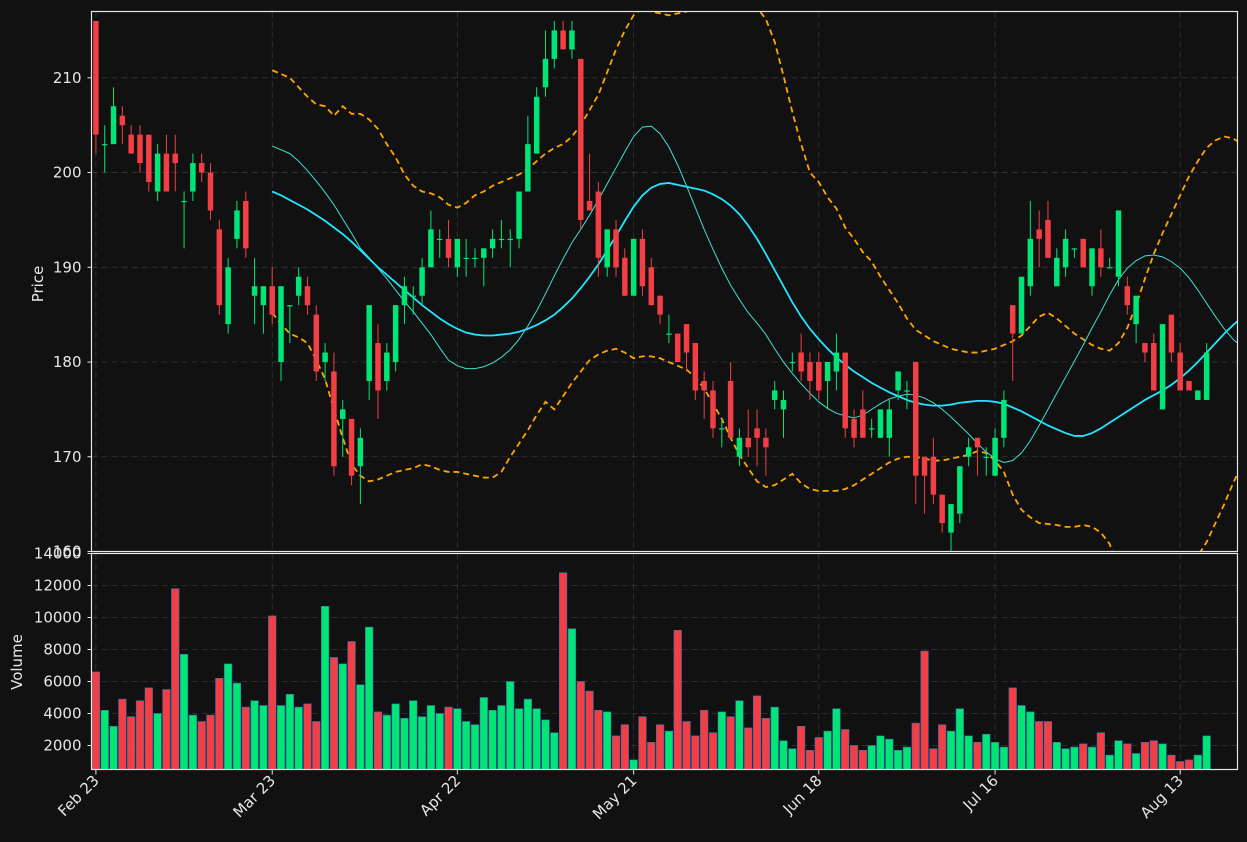 Image resolution: width=1247 pixels, height=842 pixels. I want to click on volume-tick-label: 10000, so click(58, 618).